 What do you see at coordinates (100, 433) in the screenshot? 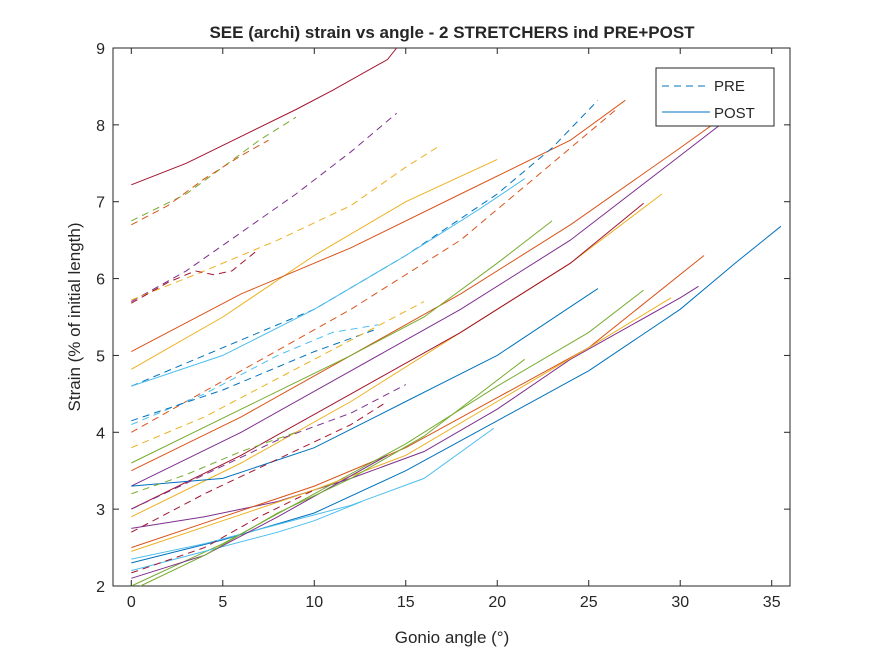
I see `y-tick-label: 4` at bounding box center [100, 433].